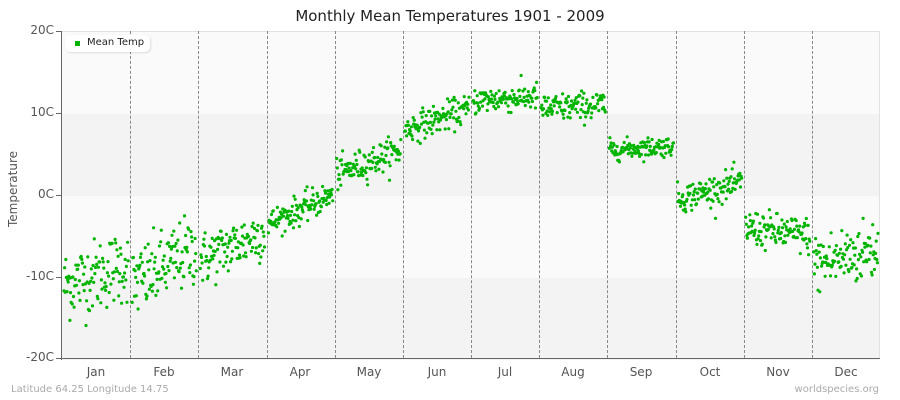  I want to click on y-tick, so click(58, 195).